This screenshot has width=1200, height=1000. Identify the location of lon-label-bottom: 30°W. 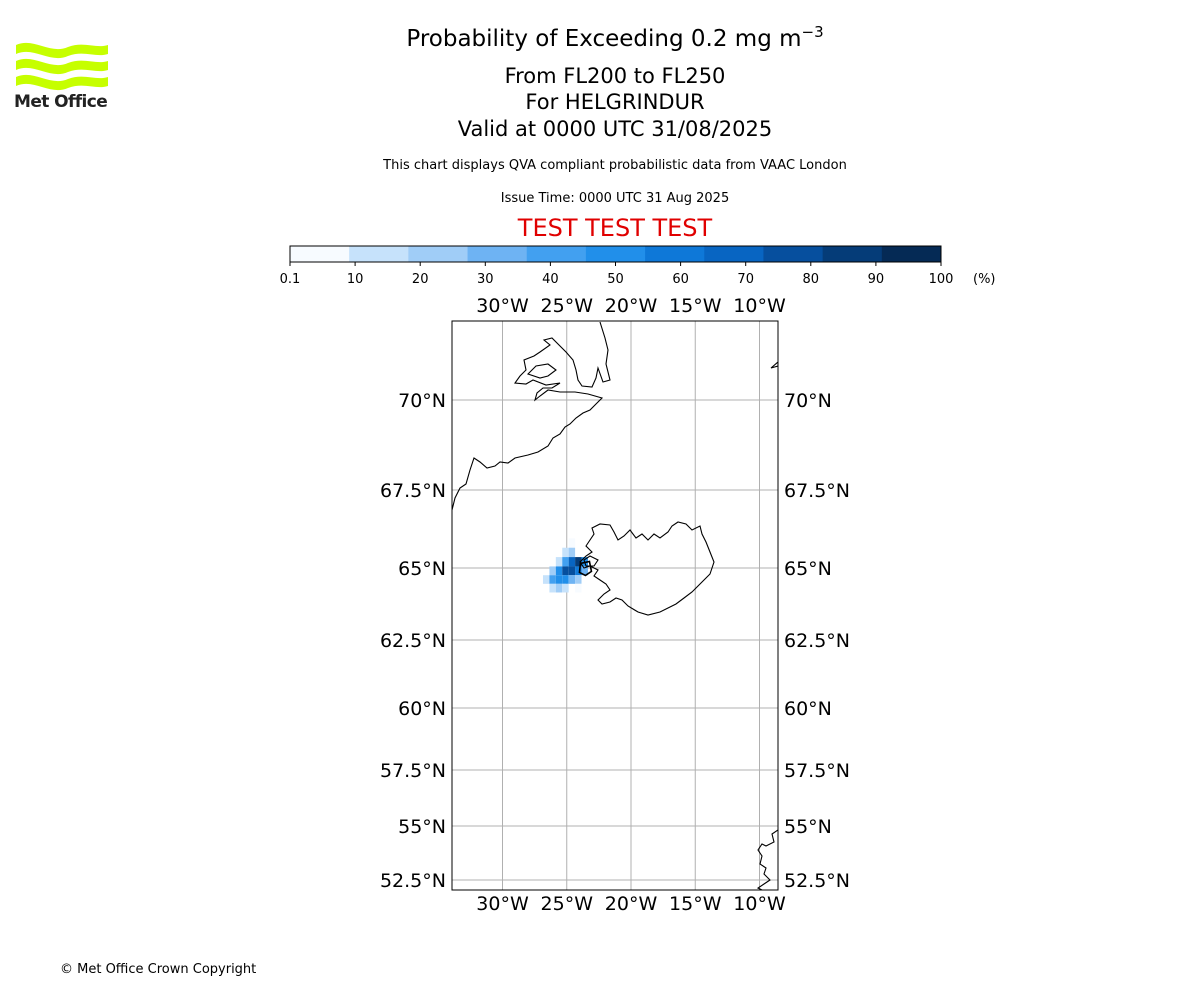
(502, 904).